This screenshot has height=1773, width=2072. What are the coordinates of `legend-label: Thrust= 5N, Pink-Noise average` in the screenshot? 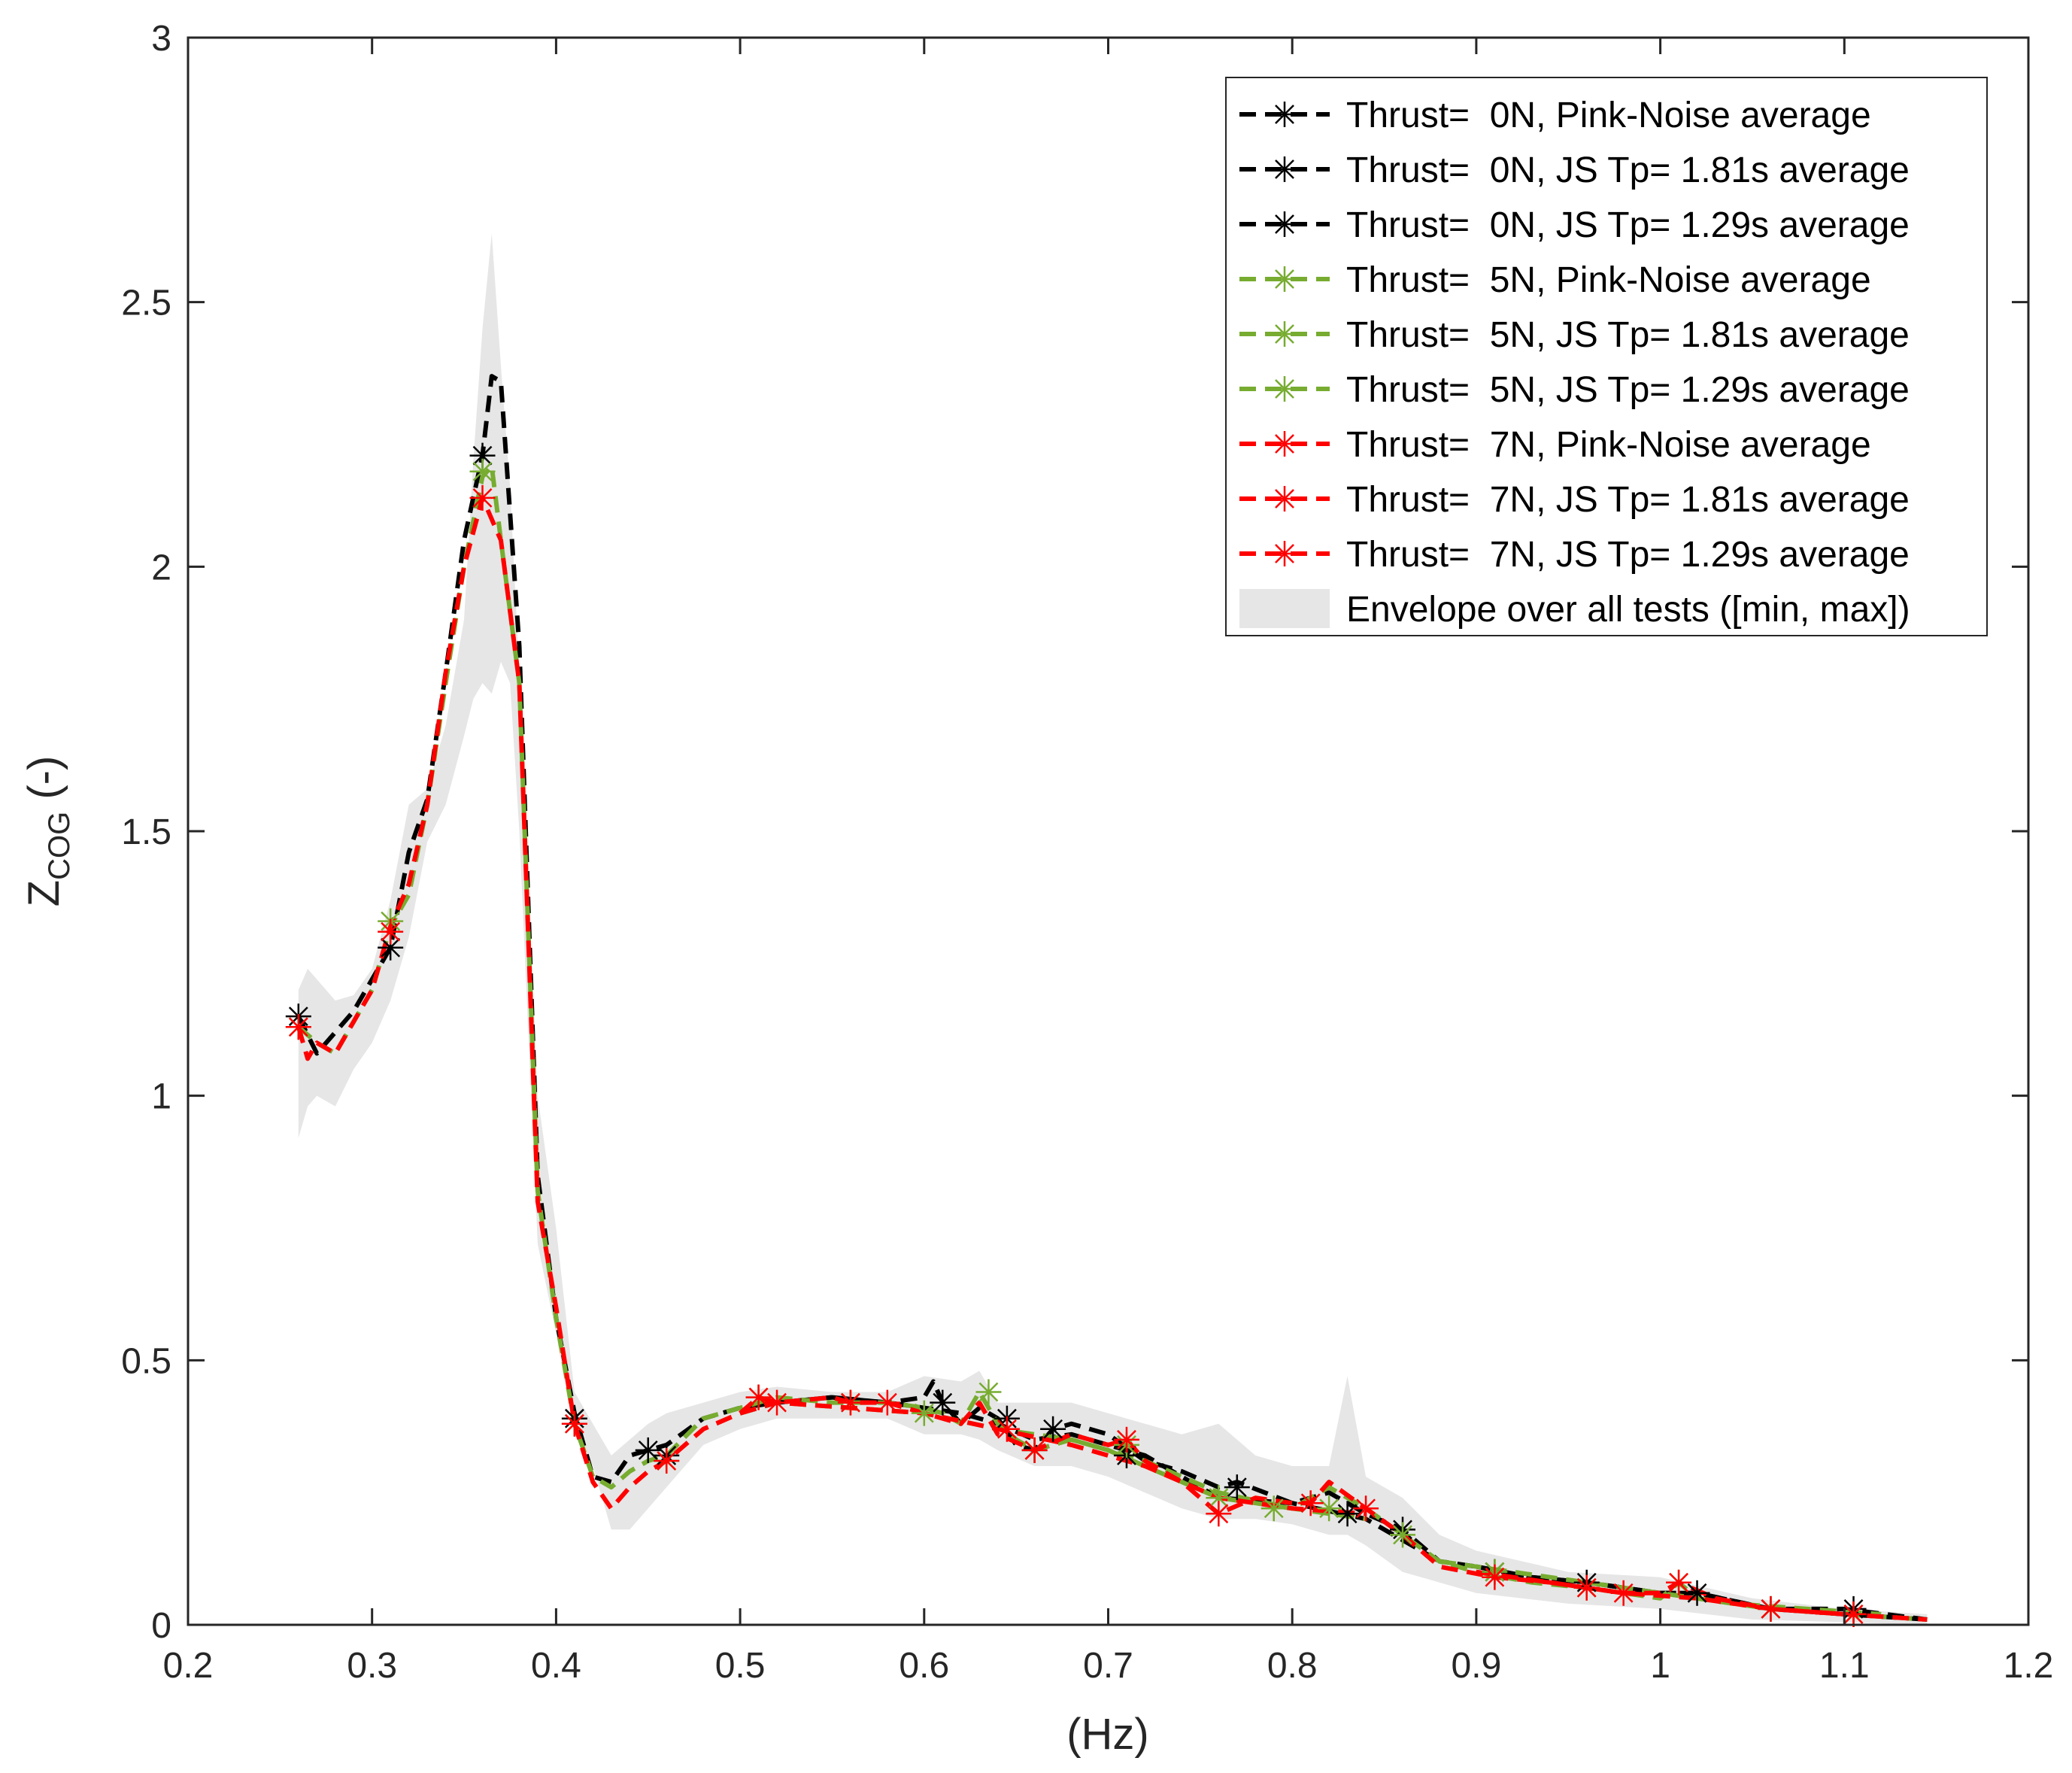 It's located at (1608, 280).